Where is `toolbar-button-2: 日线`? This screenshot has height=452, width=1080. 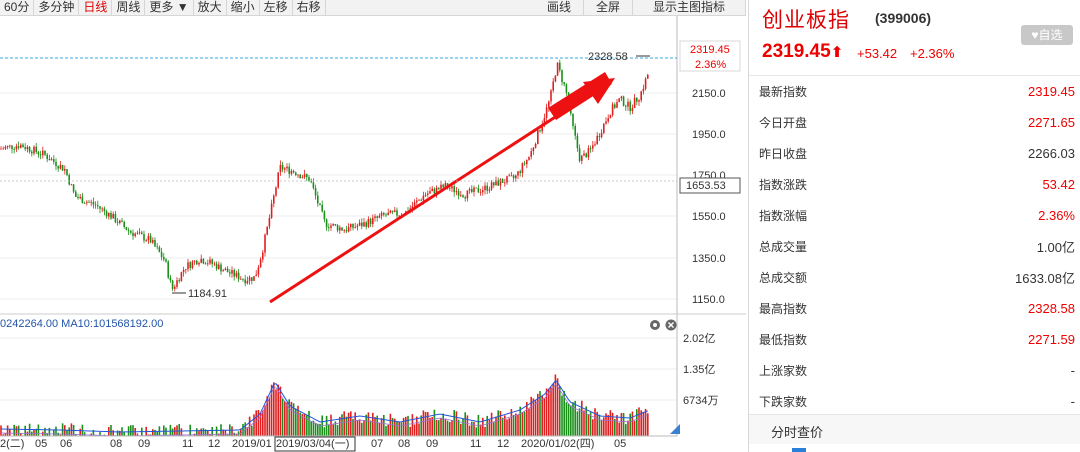 toolbar-button-2: 日线 is located at coordinates (96, 8).